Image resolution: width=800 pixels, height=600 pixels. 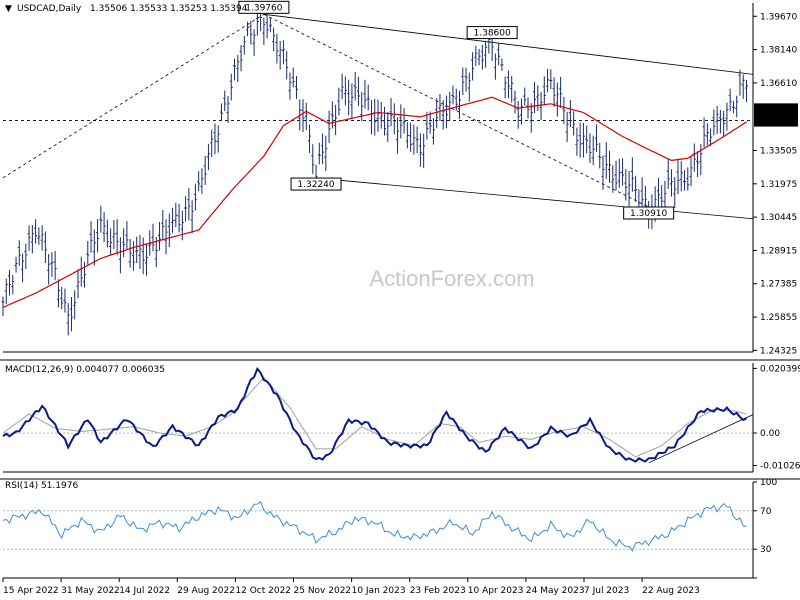 I want to click on macd-y-tick-label: -0.01026, so click(x=780, y=467).